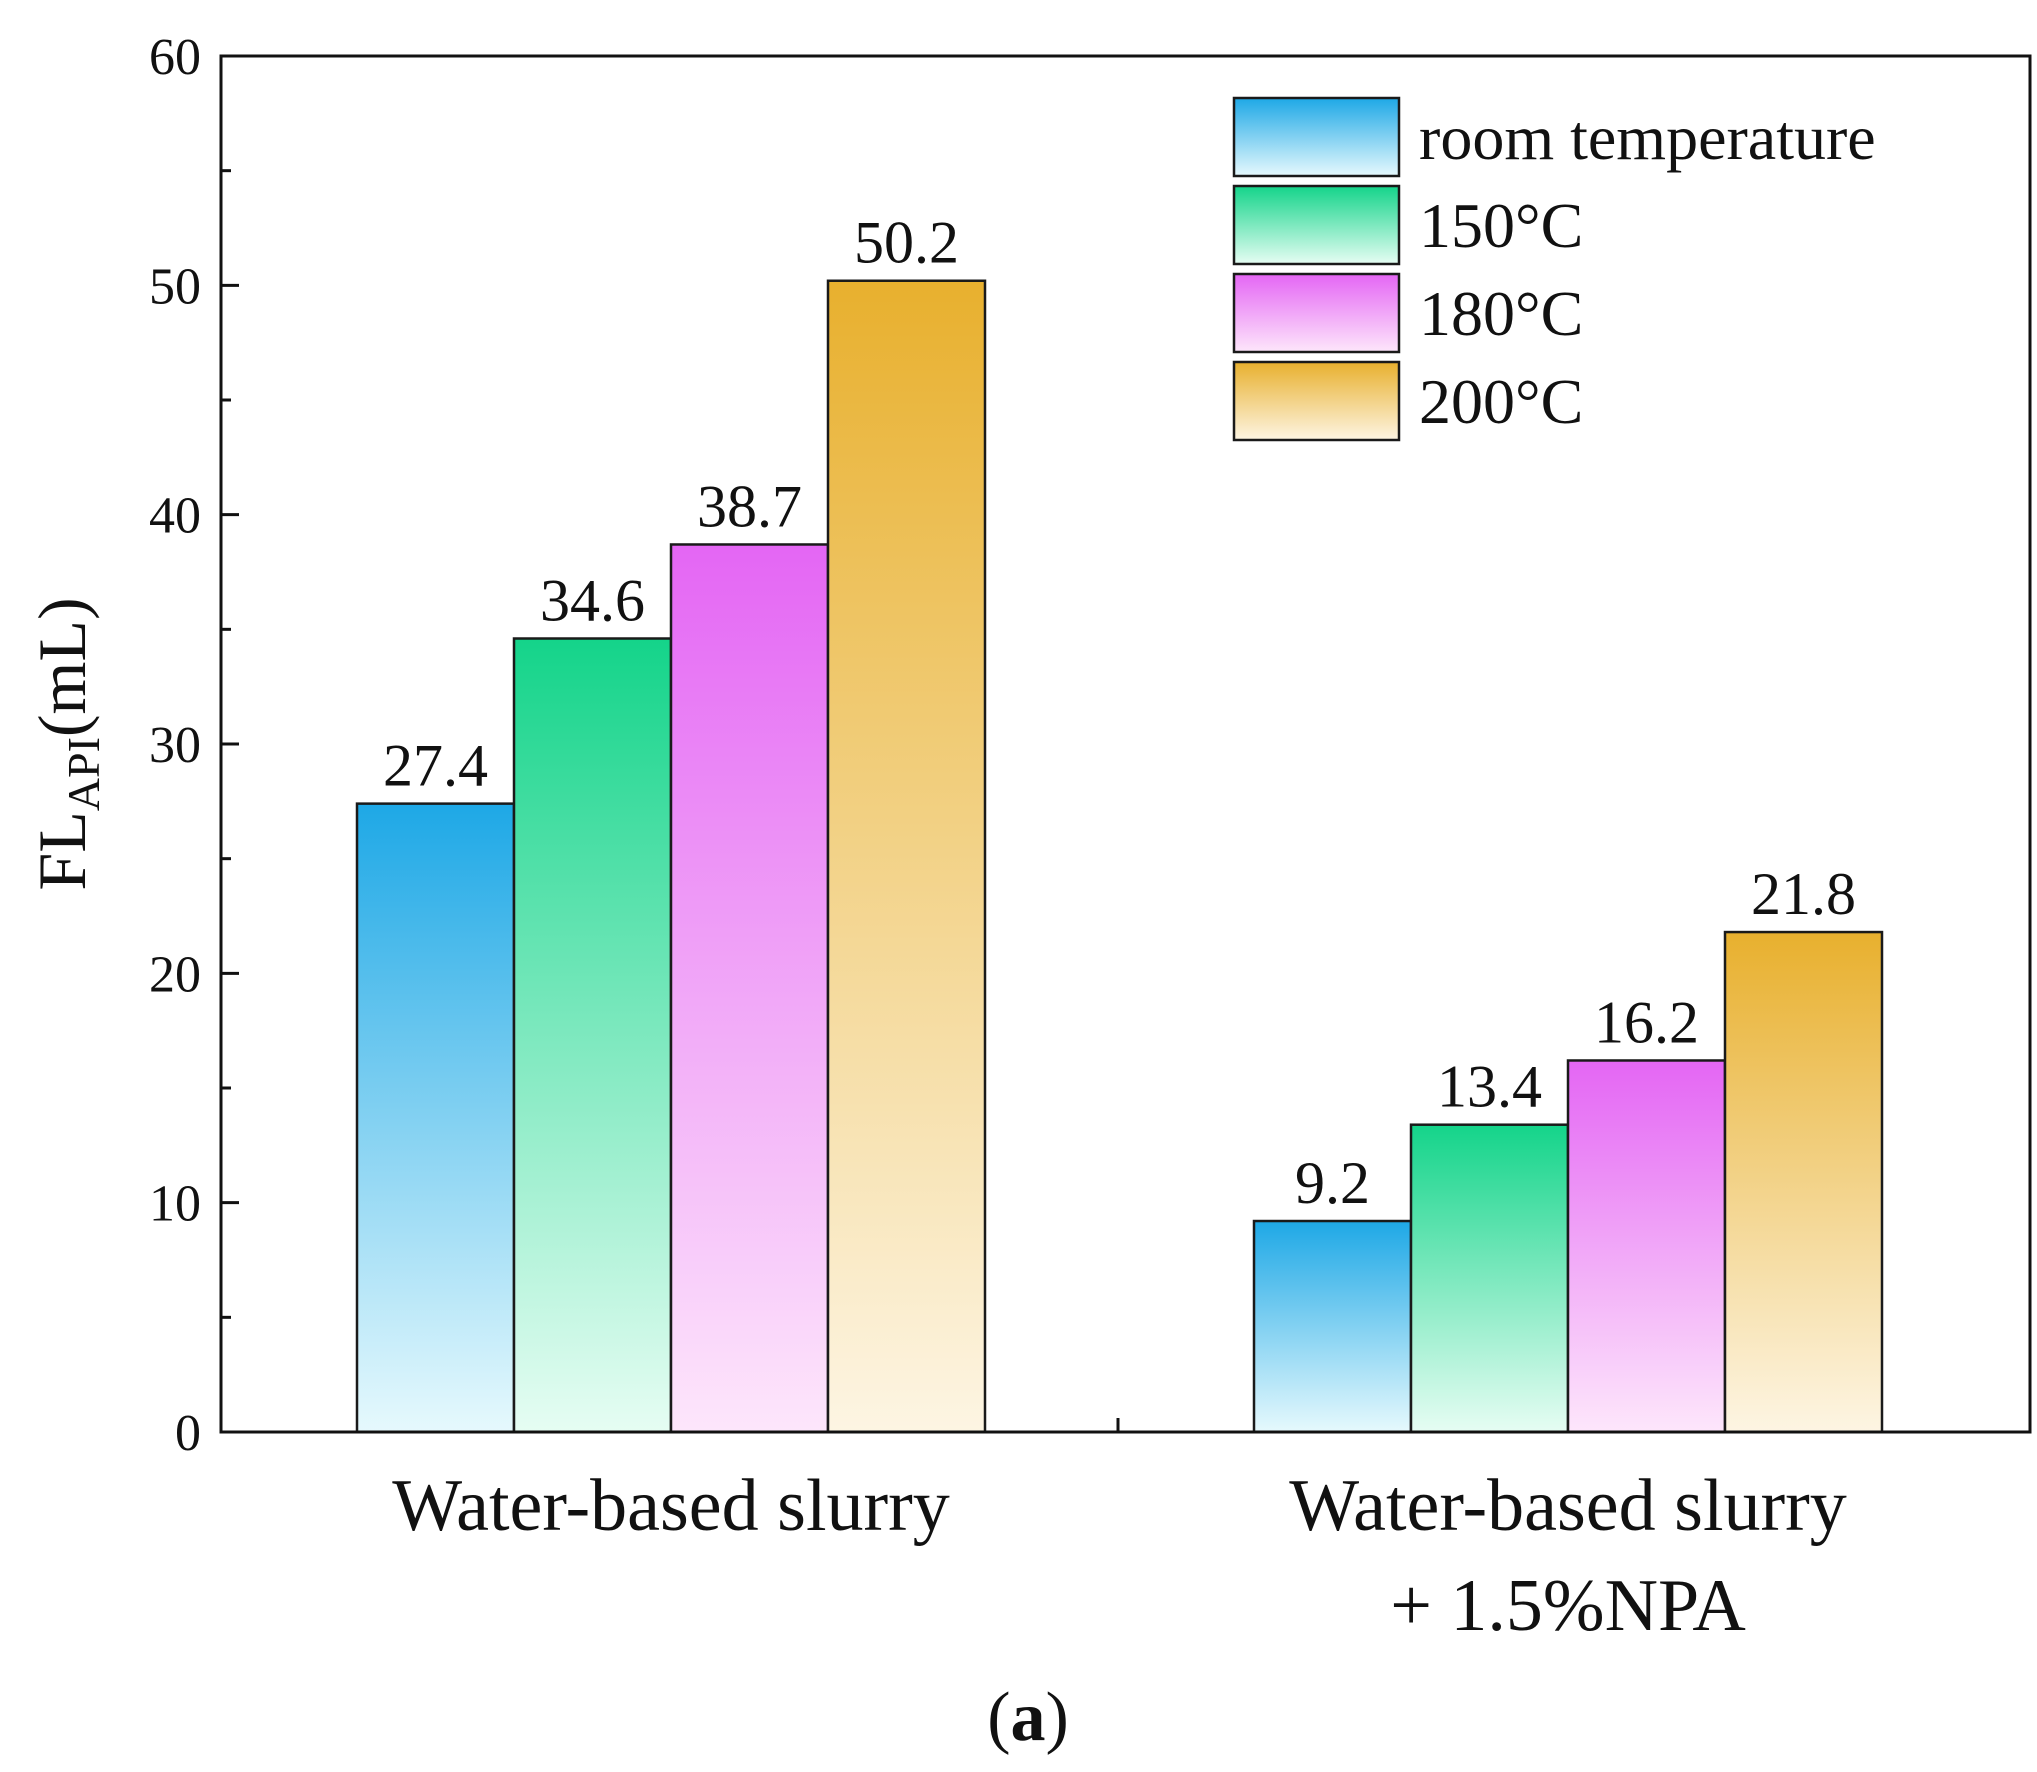  What do you see at coordinates (1647, 137) in the screenshot?
I see `legend-entry-label: room temperature` at bounding box center [1647, 137].